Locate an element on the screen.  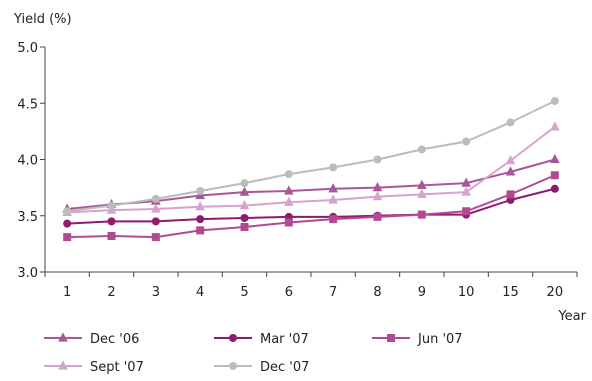
y-tick-label: 4.0 is located at coordinates (27, 161).